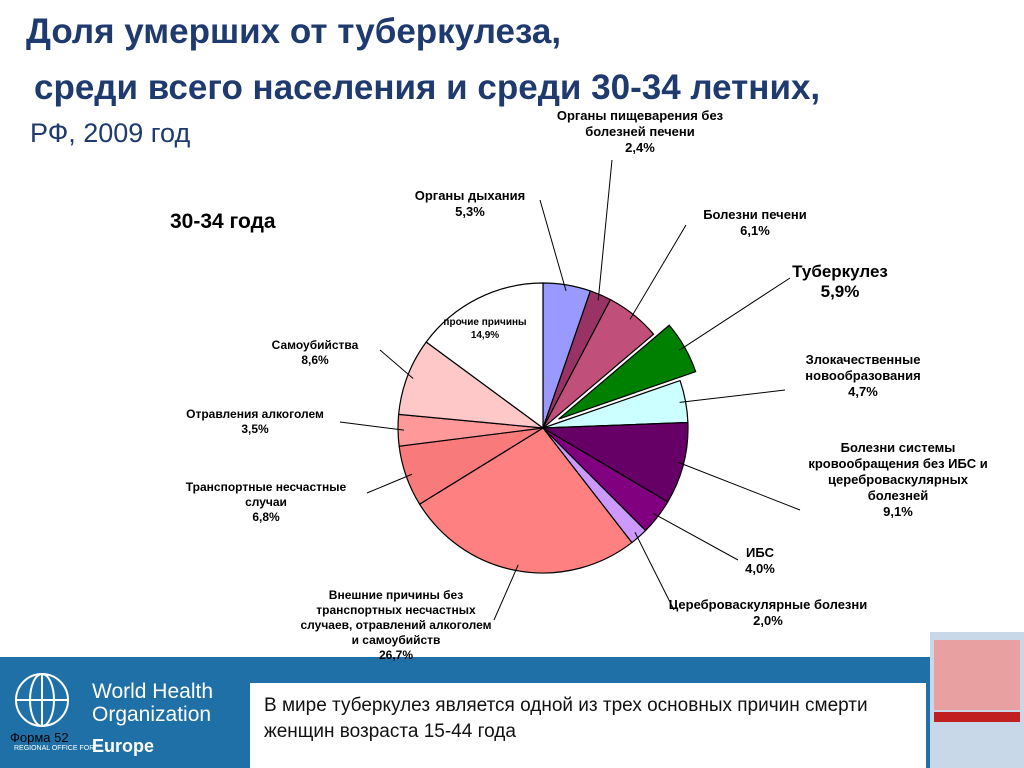 Image resolution: width=1024 pixels, height=768 pixels. I want to click on slice-label: Цереброваскулярные болезни 2,0%, so click(768, 613).